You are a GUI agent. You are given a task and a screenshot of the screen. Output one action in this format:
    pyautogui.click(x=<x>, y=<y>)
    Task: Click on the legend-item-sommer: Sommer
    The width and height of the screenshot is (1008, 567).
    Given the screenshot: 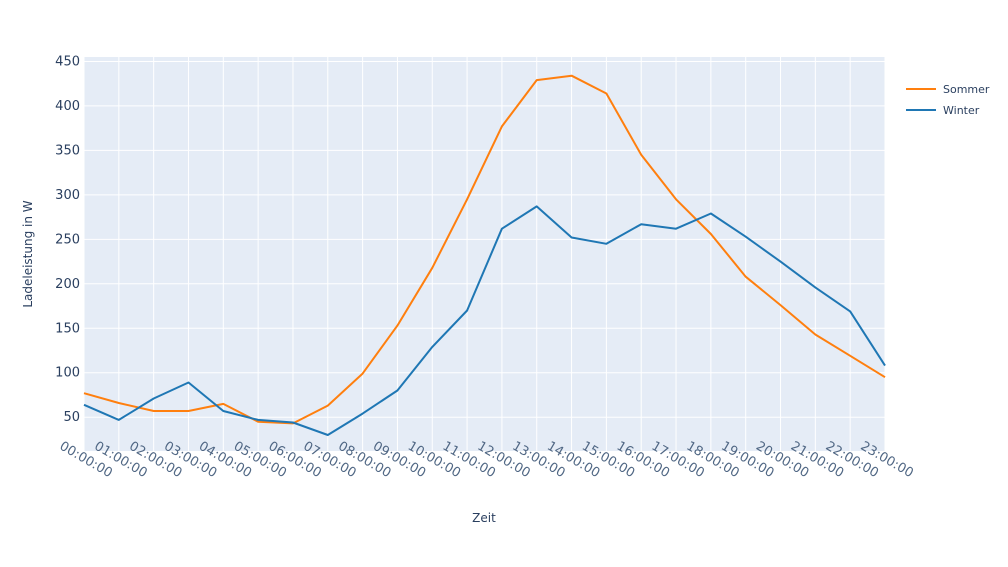 What is the action you would take?
    pyautogui.click(x=948, y=89)
    